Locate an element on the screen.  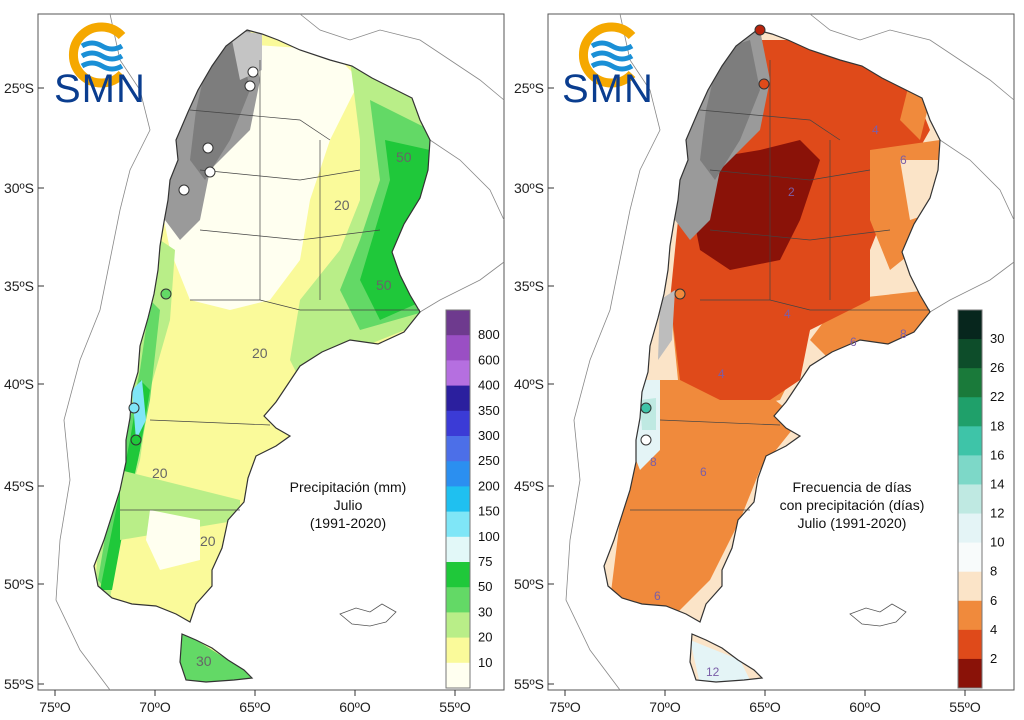
legend-label: 14 is located at coordinates (997, 483).